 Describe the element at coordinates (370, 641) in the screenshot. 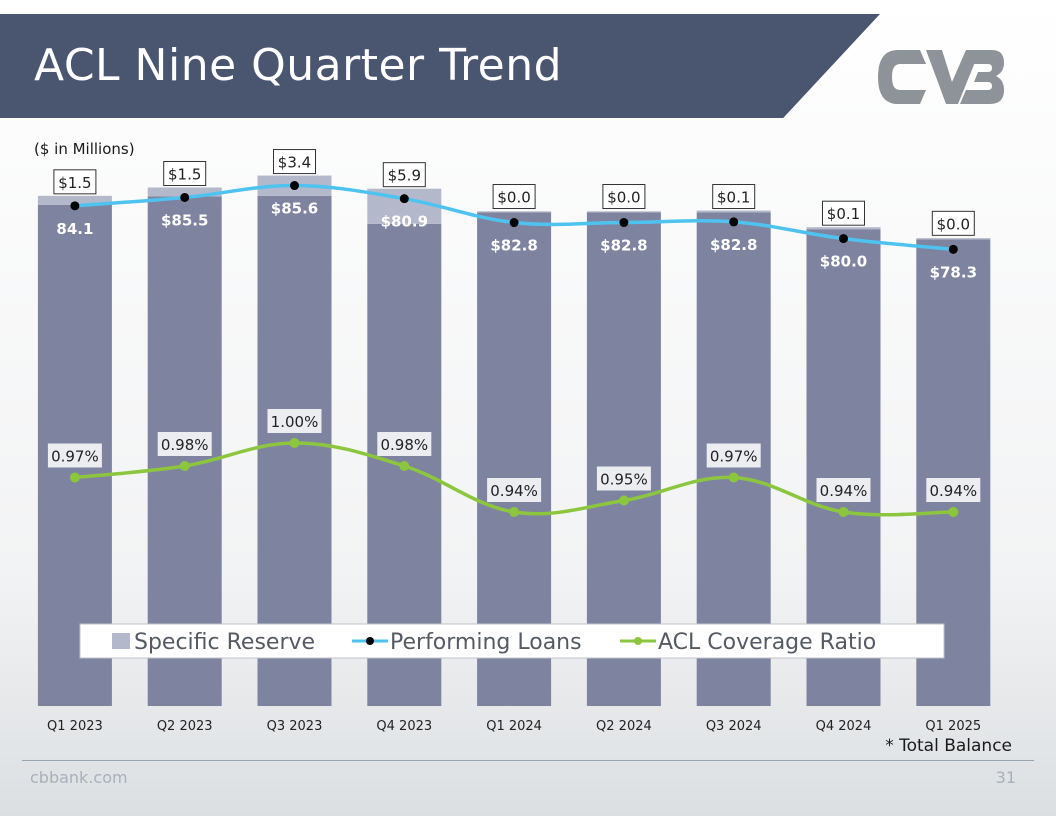

I see `legend-marker-performing-loans` at that location.